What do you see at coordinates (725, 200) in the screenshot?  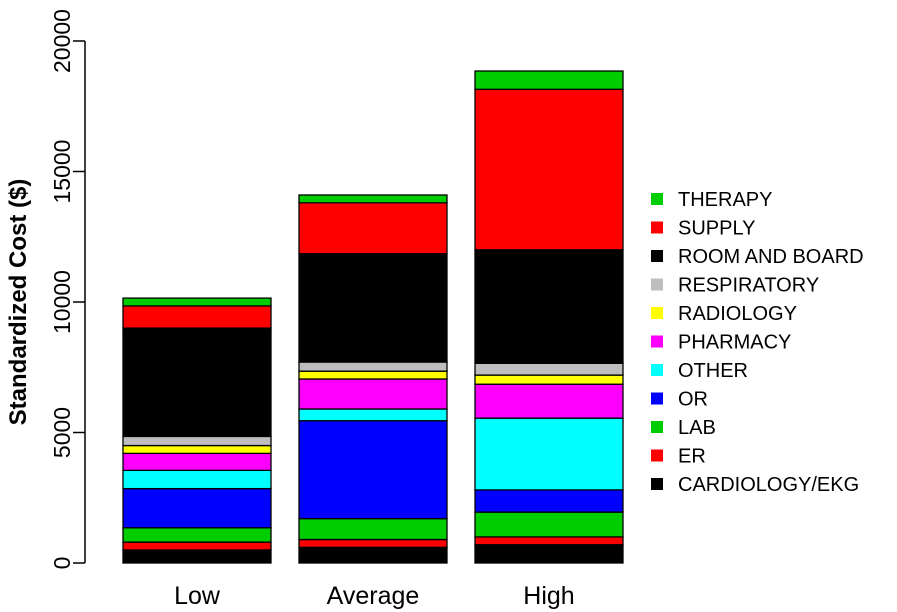 I see `legend-label: THERAPY` at bounding box center [725, 200].